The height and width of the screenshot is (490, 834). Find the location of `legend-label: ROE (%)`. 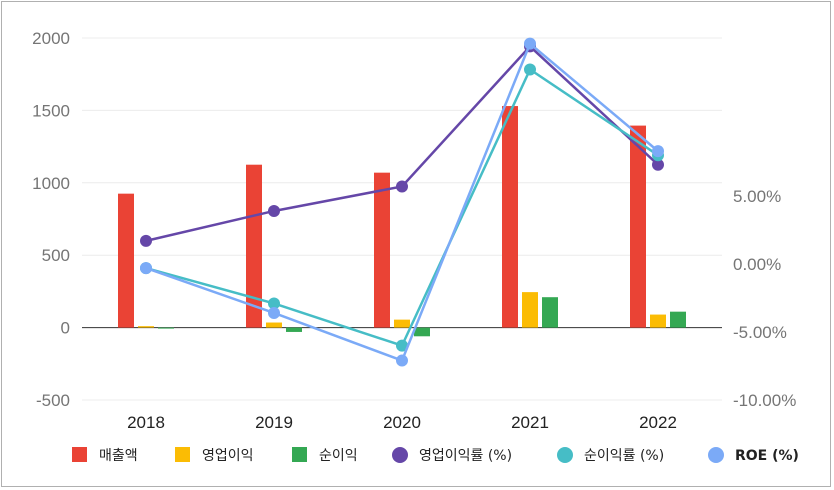

legend-label: ROE (%) is located at coordinates (767, 456).